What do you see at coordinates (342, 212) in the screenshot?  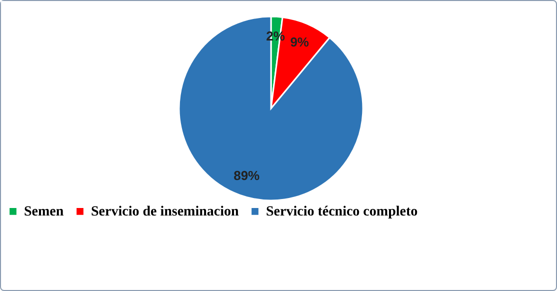 I see `legend-label: Servicio técnico completo` at bounding box center [342, 212].